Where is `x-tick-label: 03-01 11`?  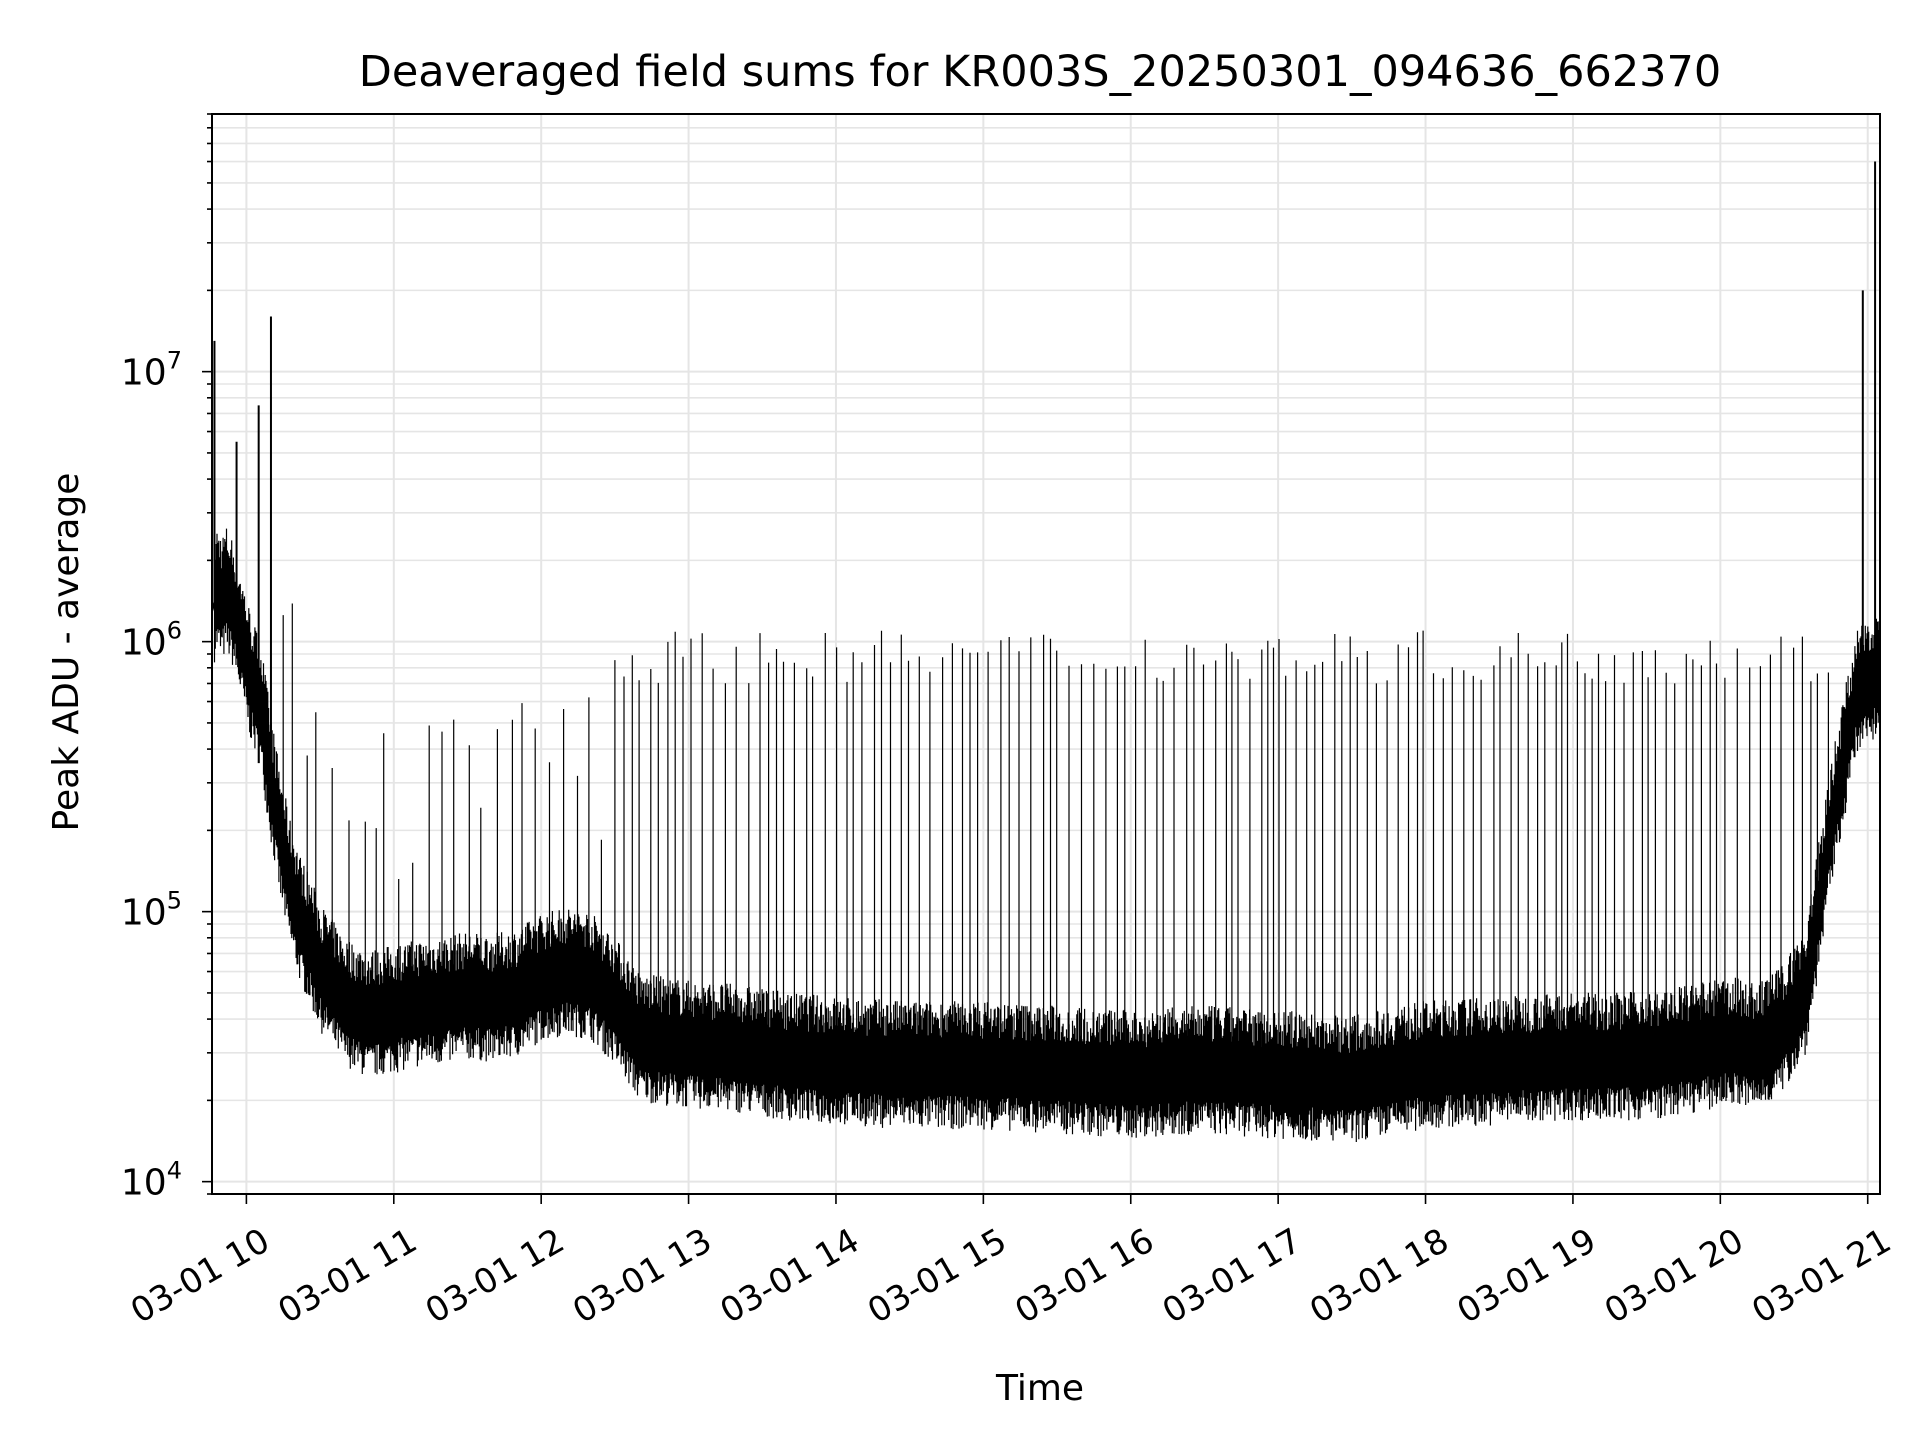 x-tick-label: 03-01 11 is located at coordinates (347, 1276).